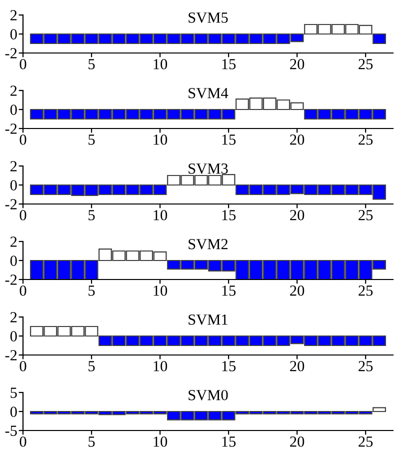 The image size is (400, 456). What do you see at coordinates (208, 17) in the screenshot?
I see `chart-title: SVM5` at bounding box center [208, 17].